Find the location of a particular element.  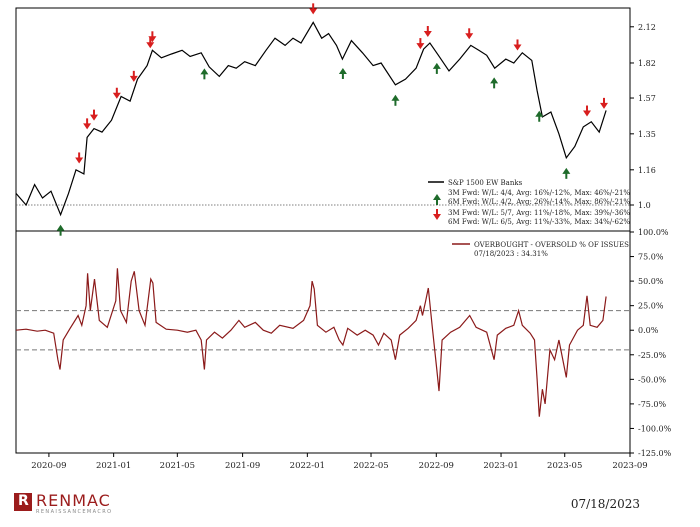

legend-up-arrow is located at coordinates (437, 199).